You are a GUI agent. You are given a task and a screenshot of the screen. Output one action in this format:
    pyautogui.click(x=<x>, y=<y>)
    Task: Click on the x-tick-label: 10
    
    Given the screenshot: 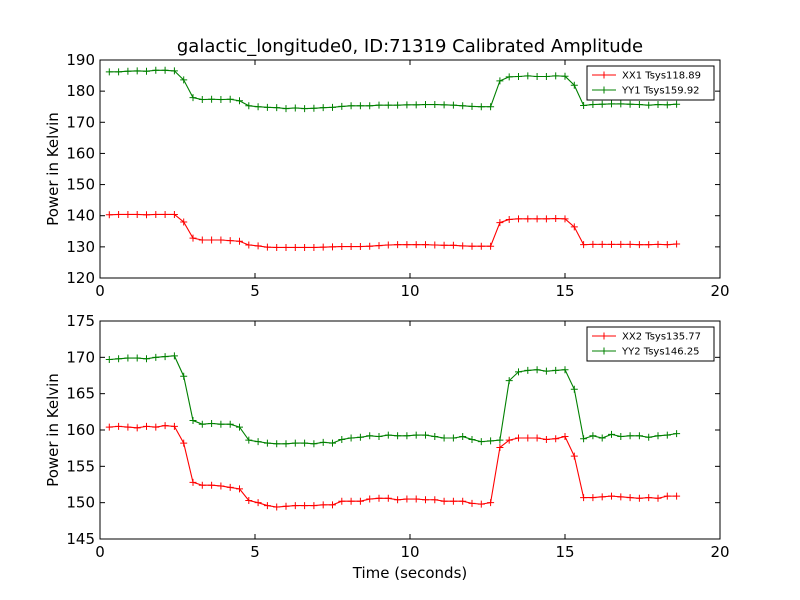 What is the action you would take?
    pyautogui.click(x=409, y=552)
    